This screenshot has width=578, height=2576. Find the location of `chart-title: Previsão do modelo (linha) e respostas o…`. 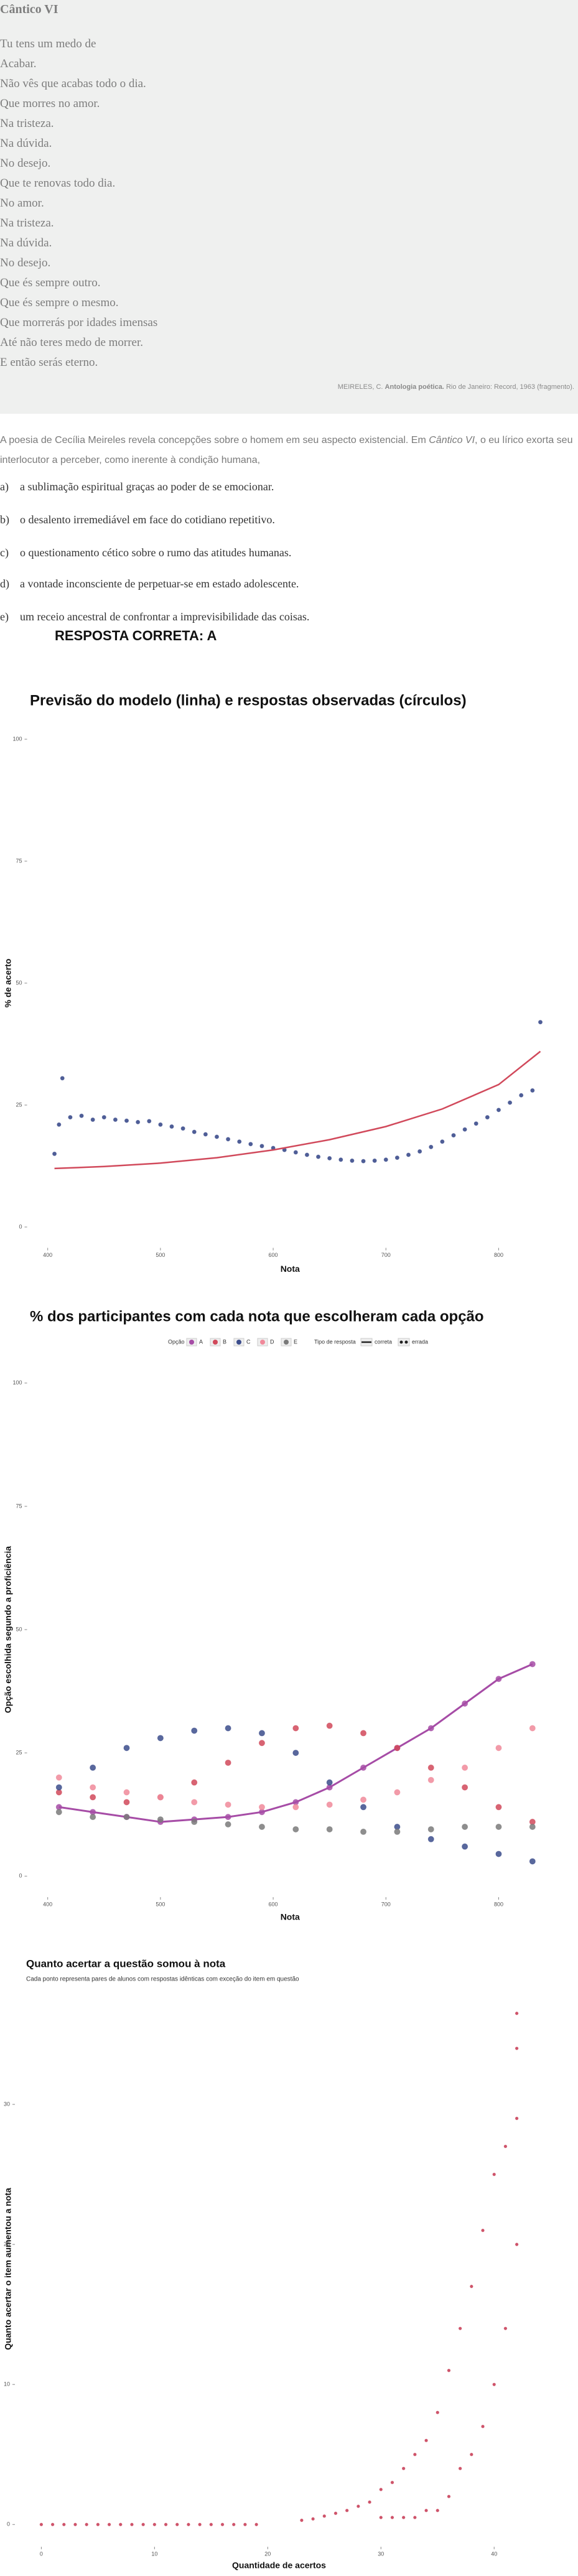

chart-title: Previsão do modelo (linha) e respostas o… is located at coordinates (248, 701).